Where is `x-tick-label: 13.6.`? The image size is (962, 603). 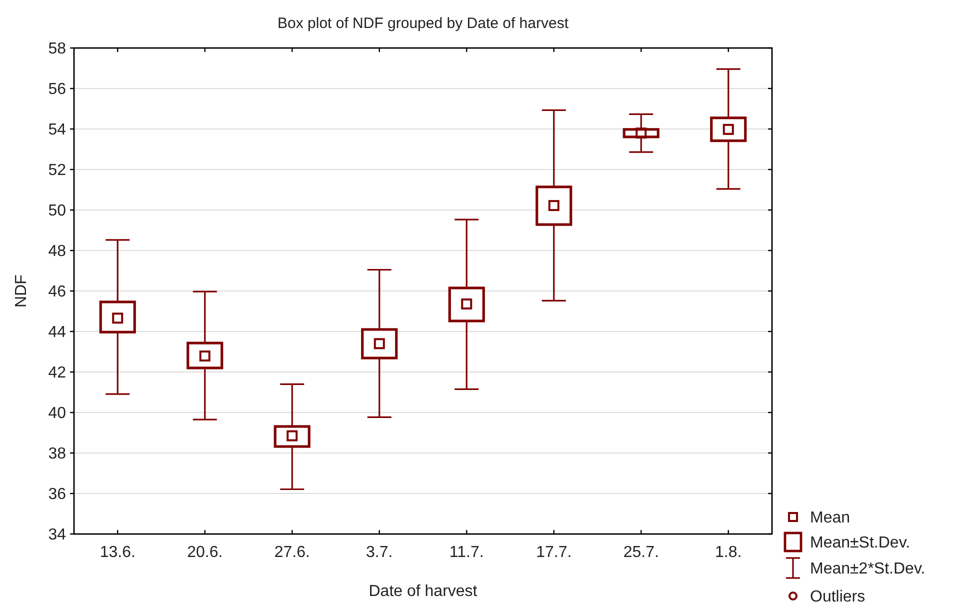
x-tick-label: 13.6. is located at coordinates (118, 552).